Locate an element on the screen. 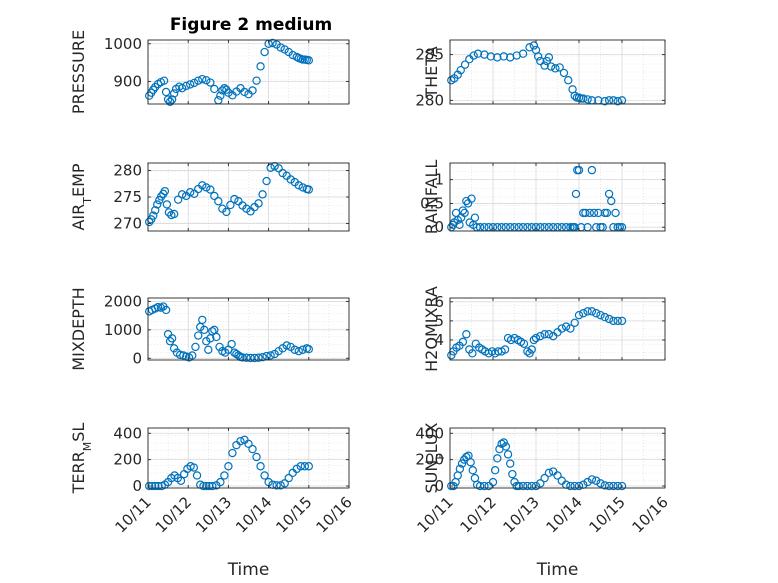 Image resolution: width=778 pixels, height=583 pixels. x-tick-label: 10/16 is located at coordinates (334, 514).